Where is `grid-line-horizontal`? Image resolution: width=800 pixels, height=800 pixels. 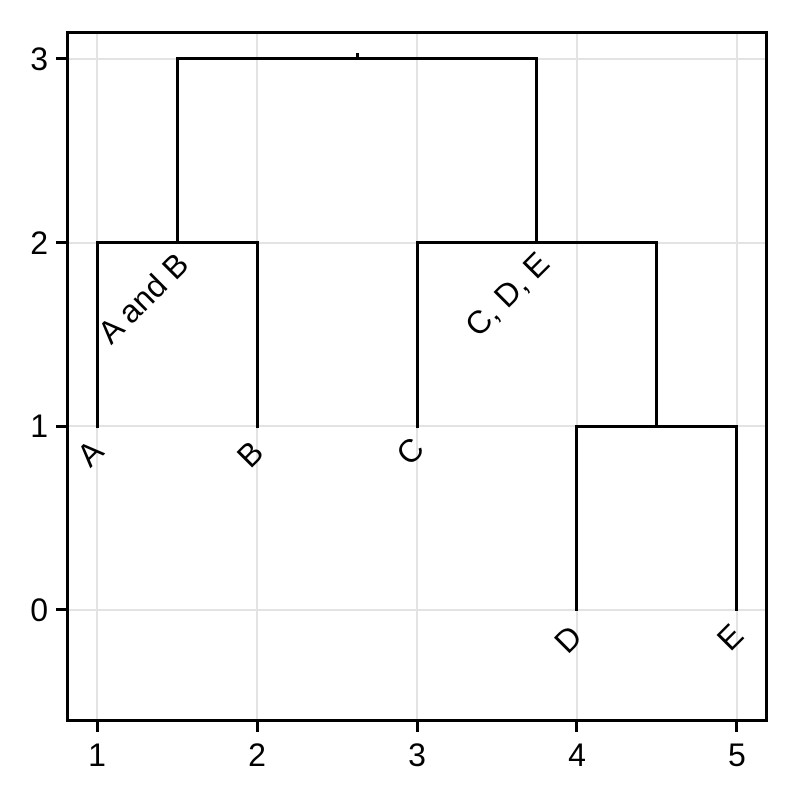 grid-line-horizontal is located at coordinates (417, 609).